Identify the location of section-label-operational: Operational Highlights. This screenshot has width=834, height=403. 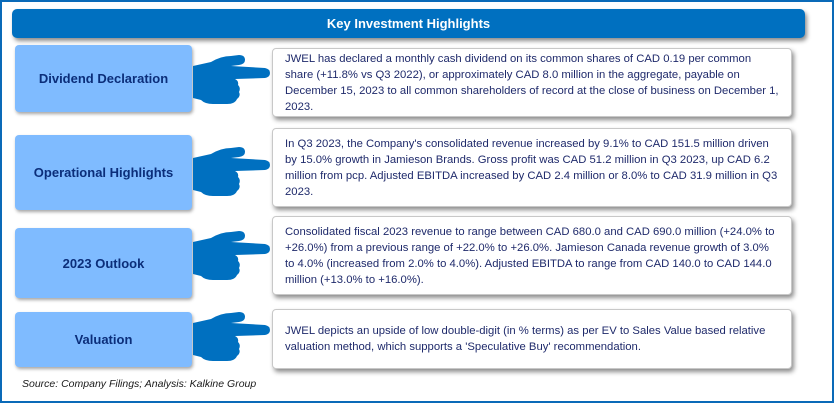
(103, 172).